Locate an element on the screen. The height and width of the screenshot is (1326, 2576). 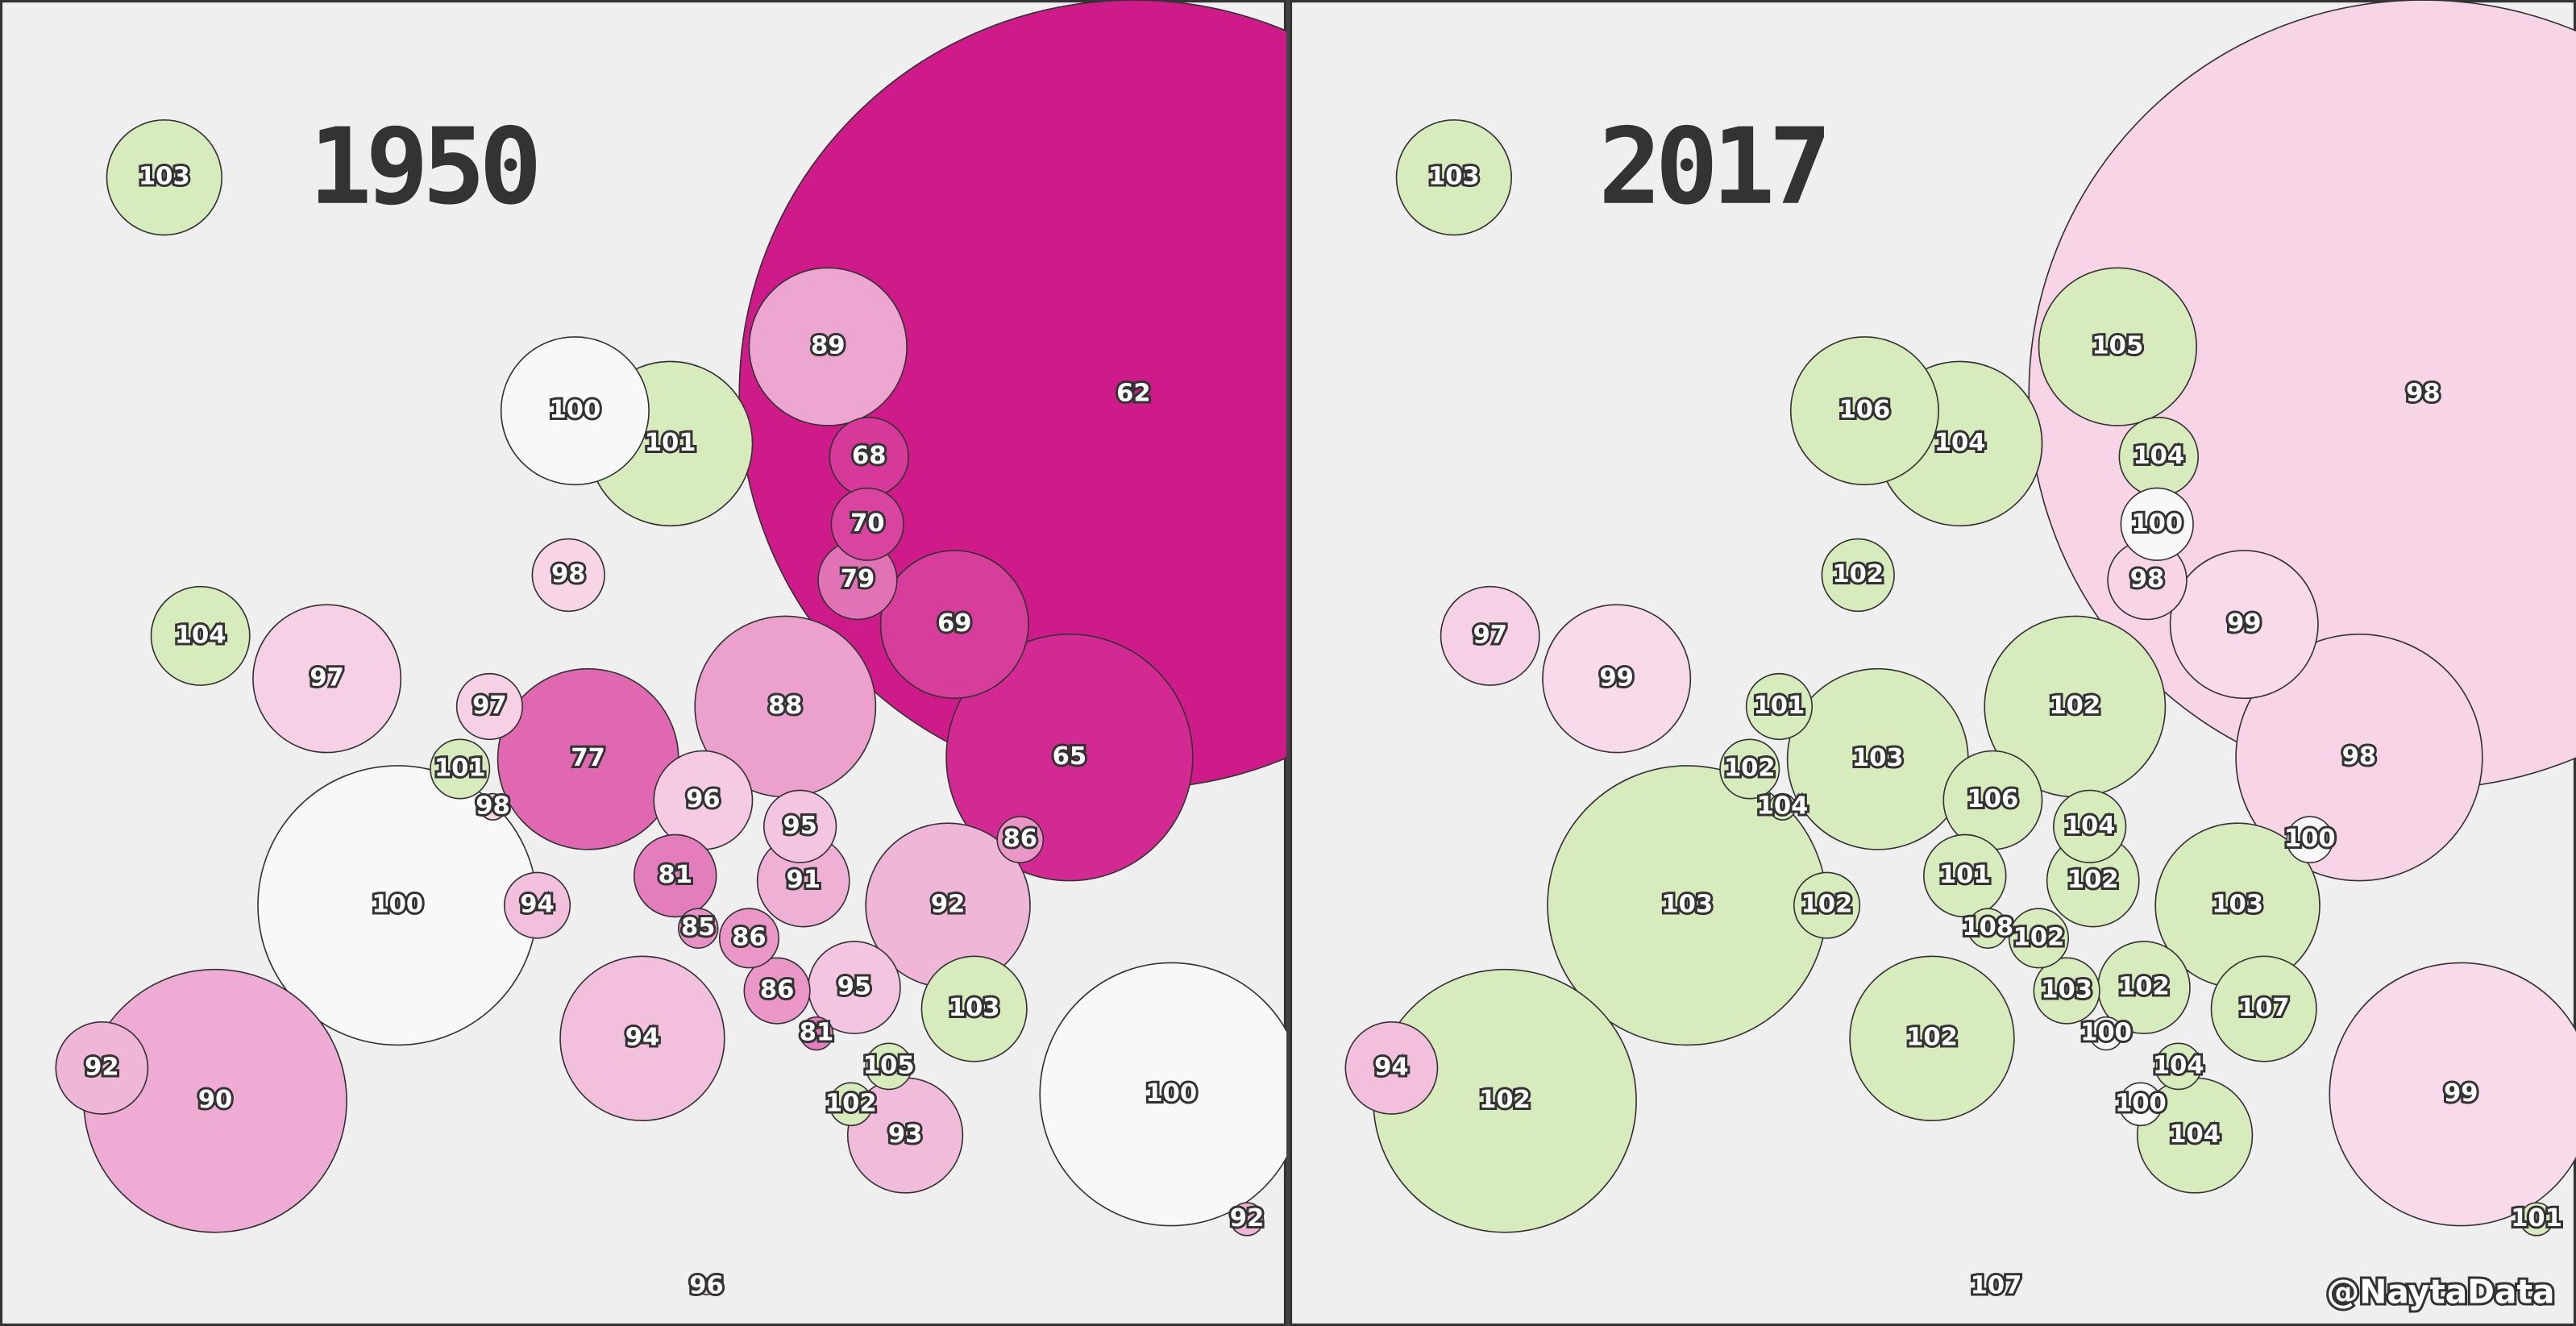
country-value-label: 95 is located at coordinates (800, 826).